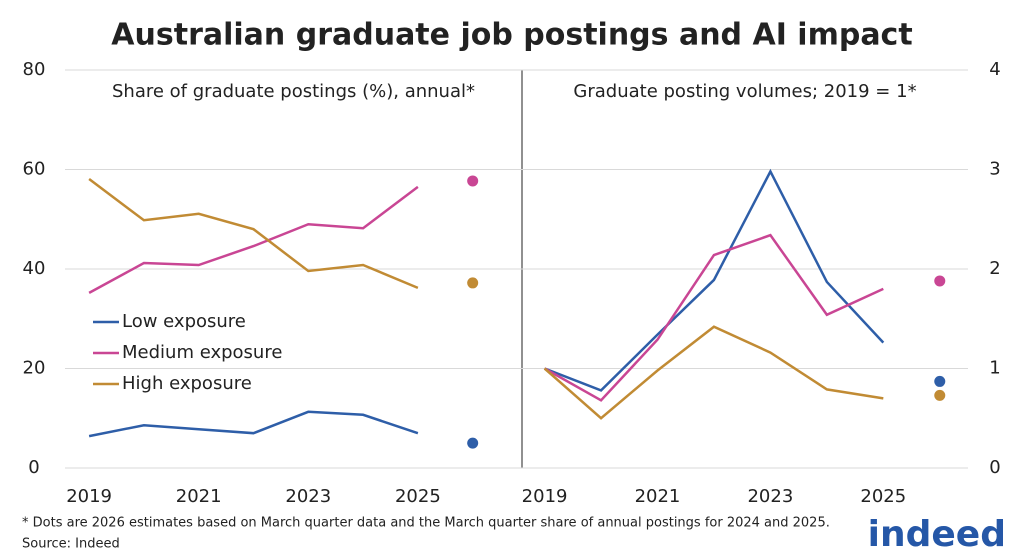 The width and height of the screenshot is (1024, 558). What do you see at coordinates (293, 91) in the screenshot?
I see `subtitle: Share of graduate postings (%), annual*` at bounding box center [293, 91].